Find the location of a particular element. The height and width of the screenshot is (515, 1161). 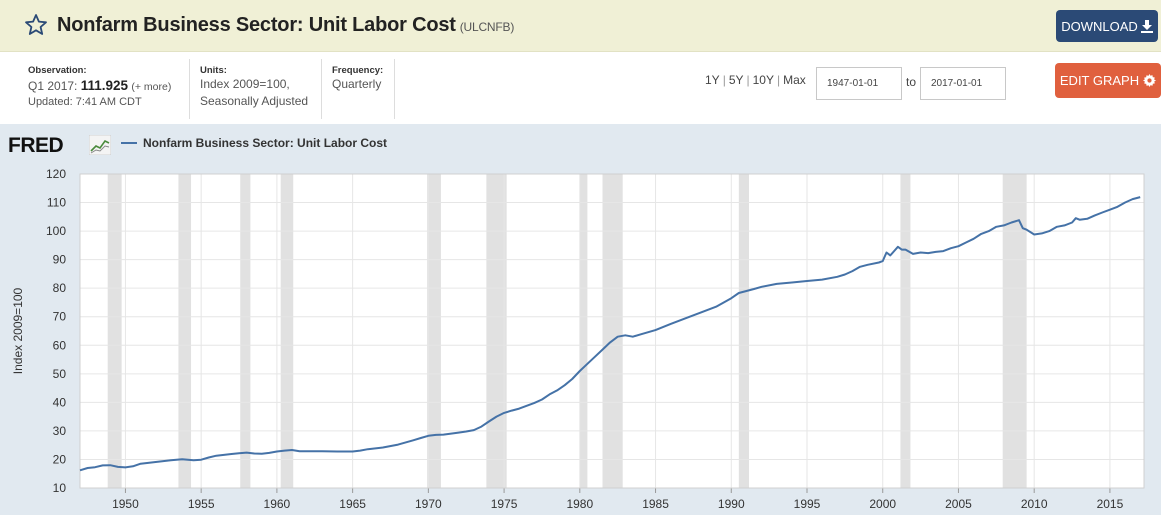

y-tick-label: 10 is located at coordinates (60, 488).